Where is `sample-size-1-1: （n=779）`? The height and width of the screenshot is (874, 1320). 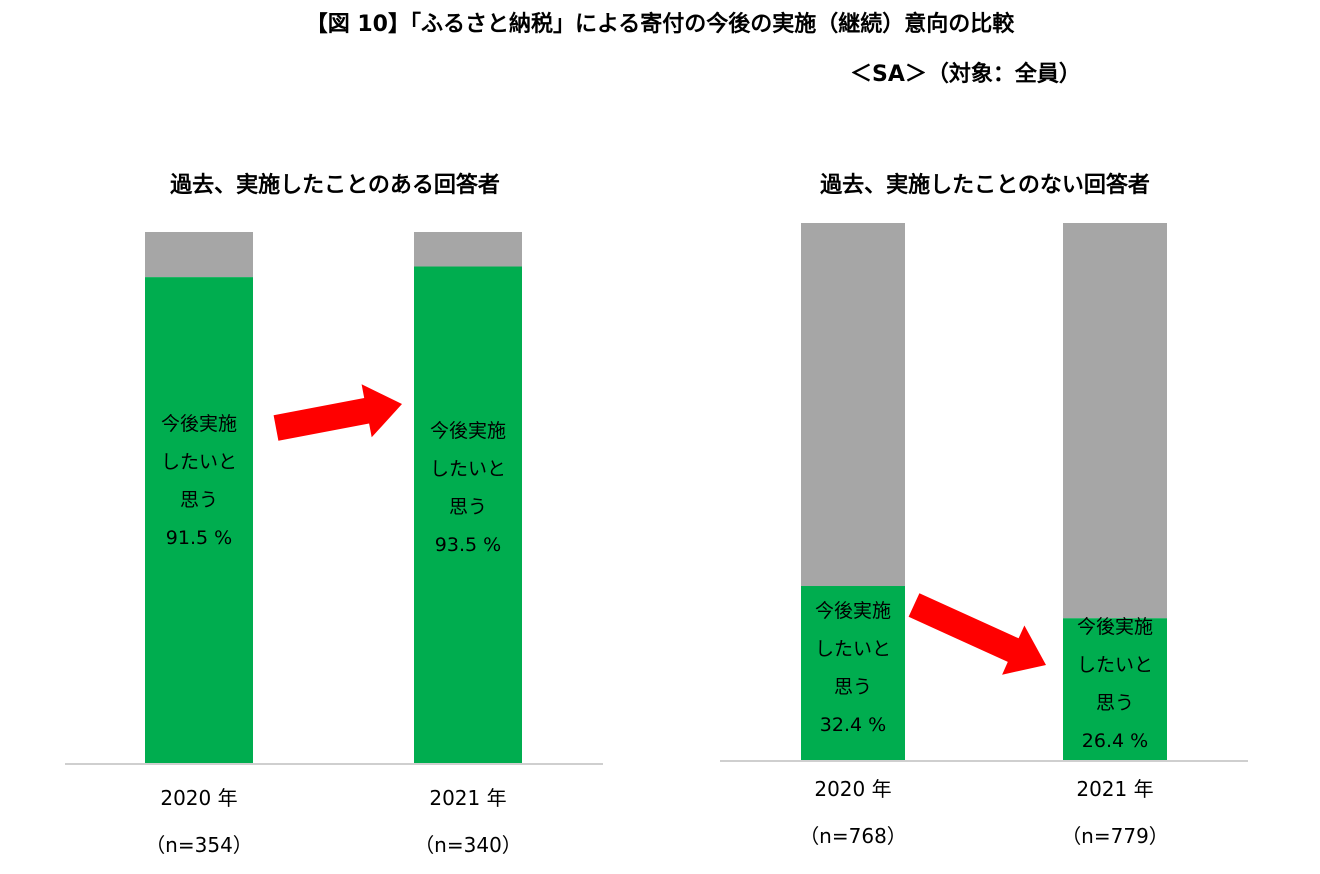
sample-size-1-1: （n=779） is located at coordinates (1115, 836).